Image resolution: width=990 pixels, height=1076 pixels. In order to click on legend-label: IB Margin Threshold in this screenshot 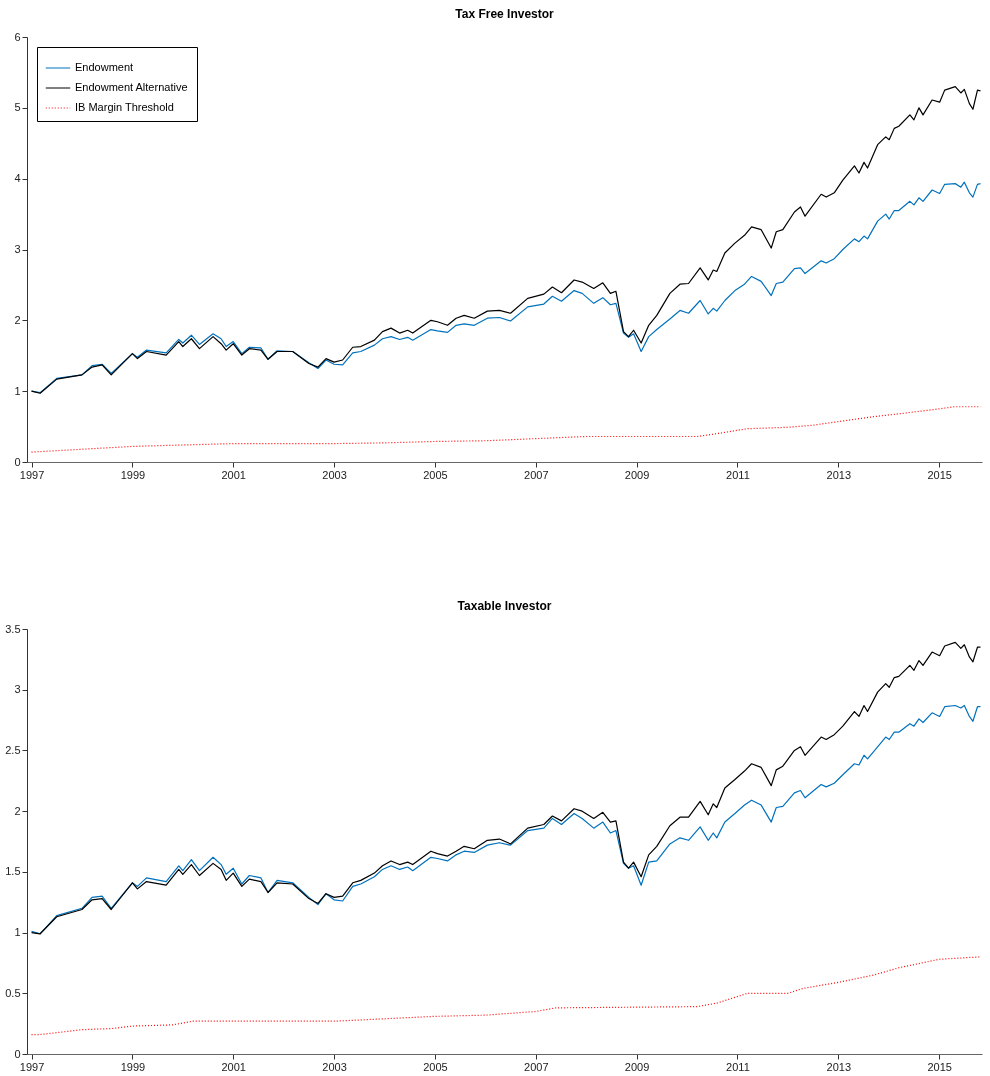, I will do `click(124, 107)`.